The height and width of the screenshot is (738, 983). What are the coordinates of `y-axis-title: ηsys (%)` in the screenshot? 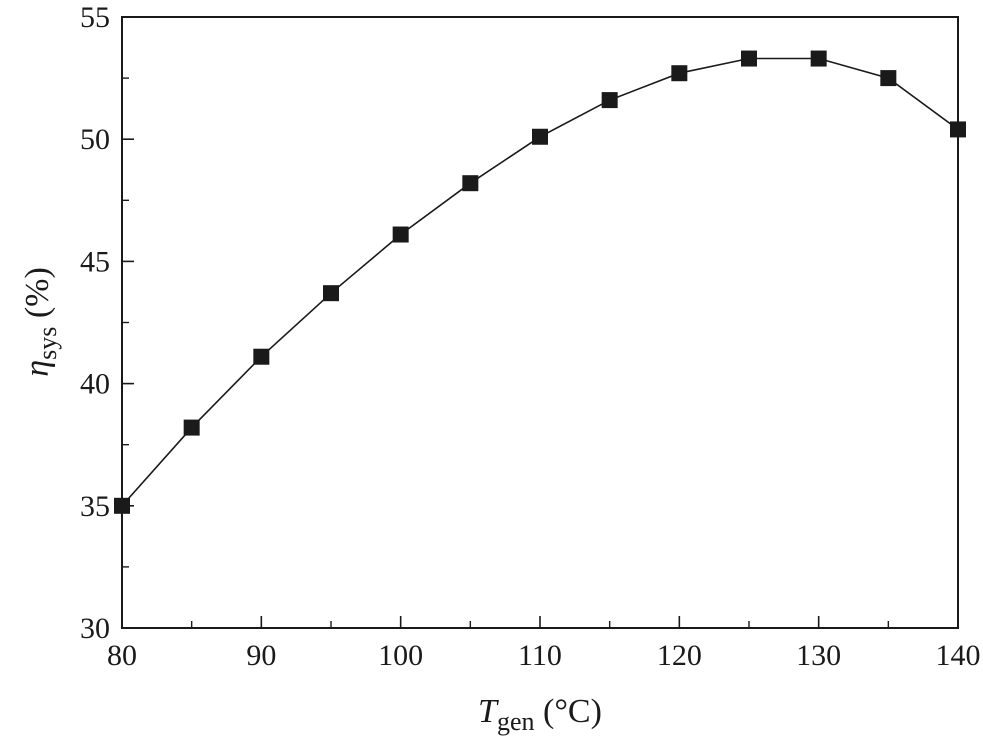 It's located at (40, 322).